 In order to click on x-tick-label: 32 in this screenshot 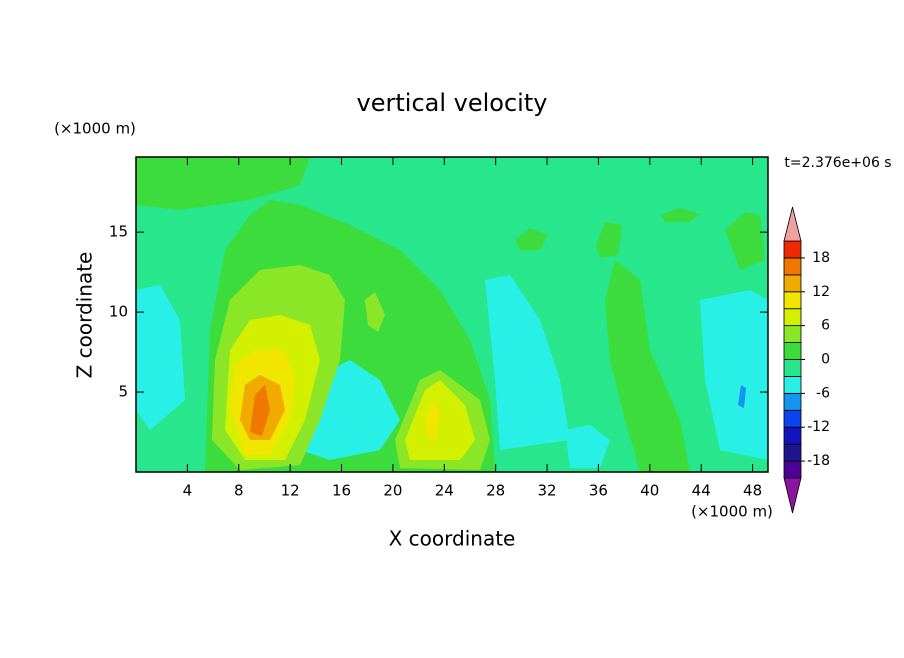, I will do `click(547, 491)`.